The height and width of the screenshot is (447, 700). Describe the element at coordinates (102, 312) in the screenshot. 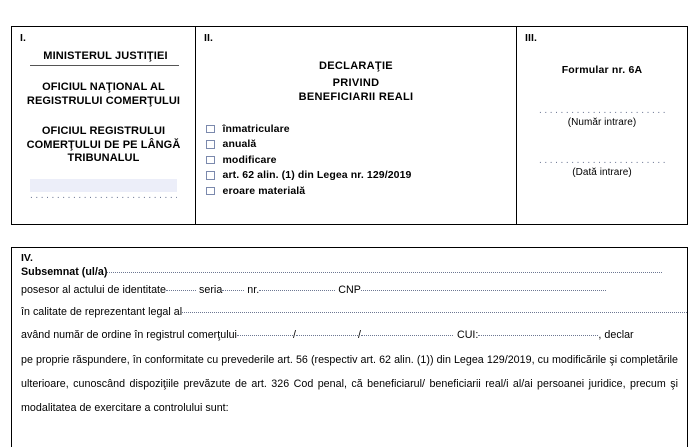

I see `reprezentant-label: în calitate de reprezentant legal al` at that location.